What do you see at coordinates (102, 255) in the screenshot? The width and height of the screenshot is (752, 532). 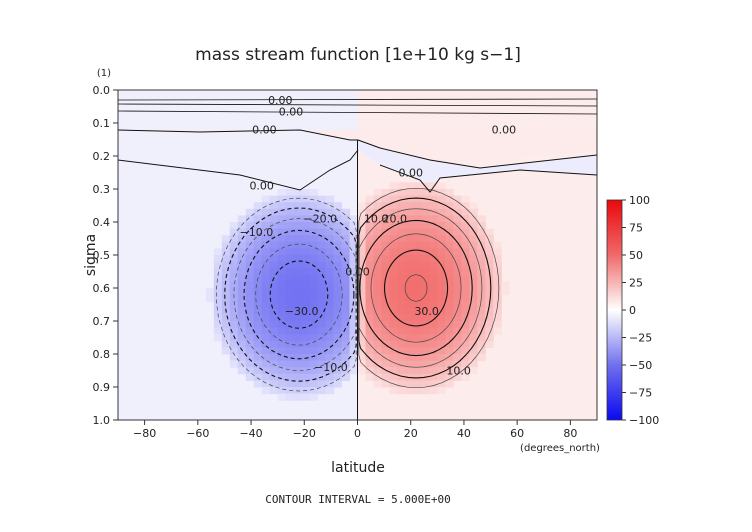 I see `y-tick-label: 0.5` at bounding box center [102, 255].